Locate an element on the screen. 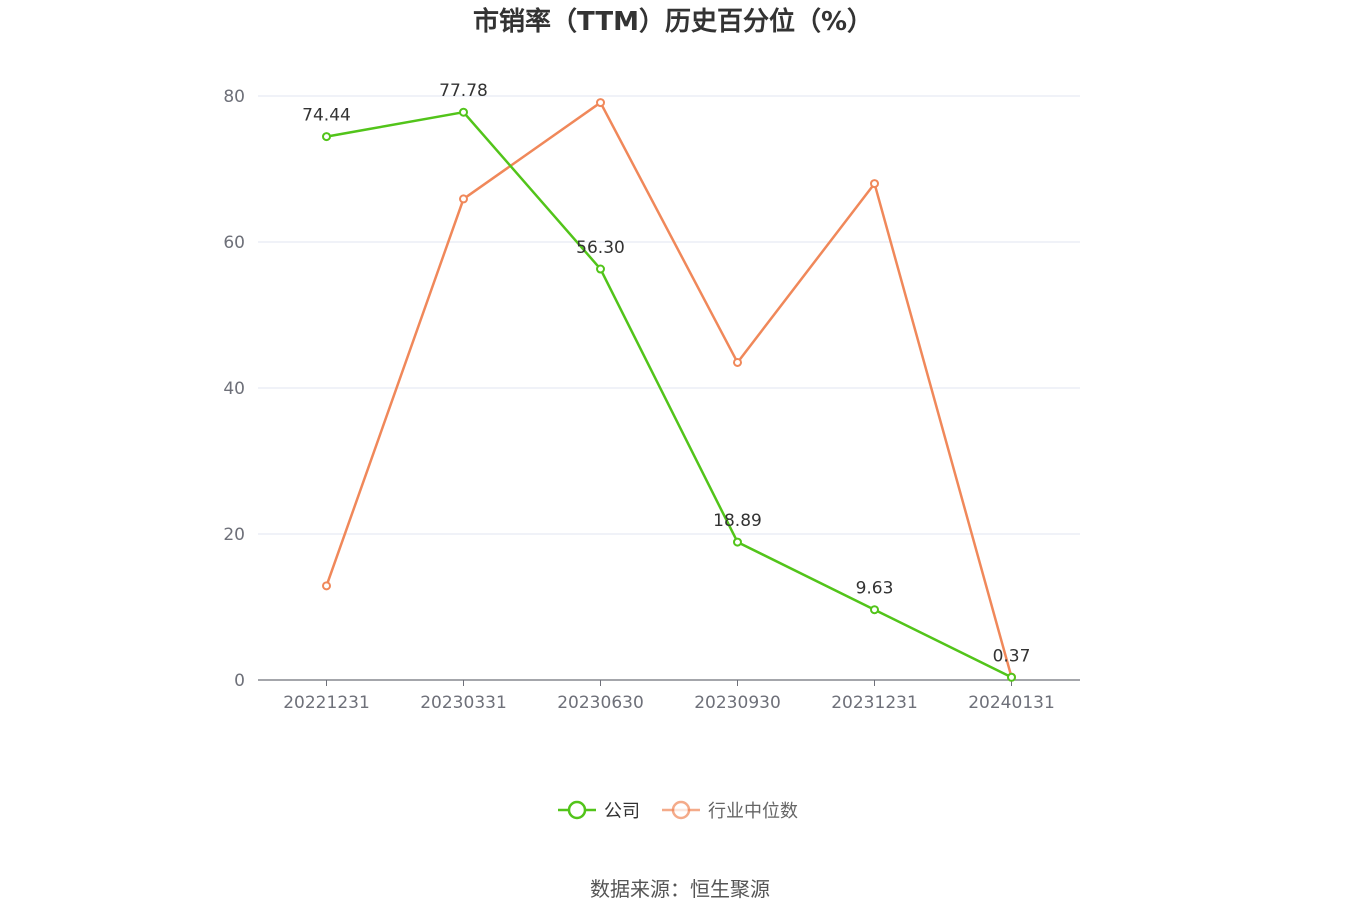  data-label: 18.89 is located at coordinates (737, 521).